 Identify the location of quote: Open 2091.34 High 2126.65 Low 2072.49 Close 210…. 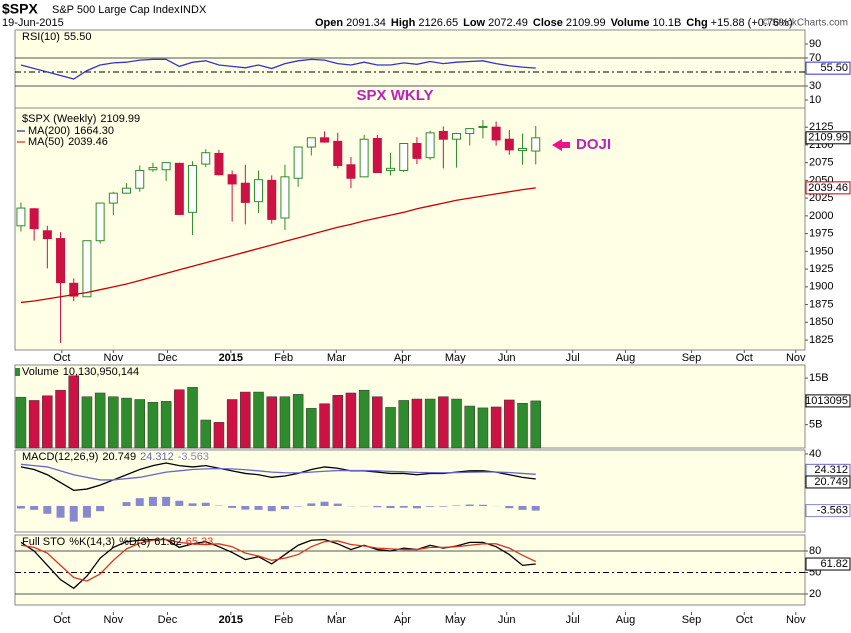
(554, 23).